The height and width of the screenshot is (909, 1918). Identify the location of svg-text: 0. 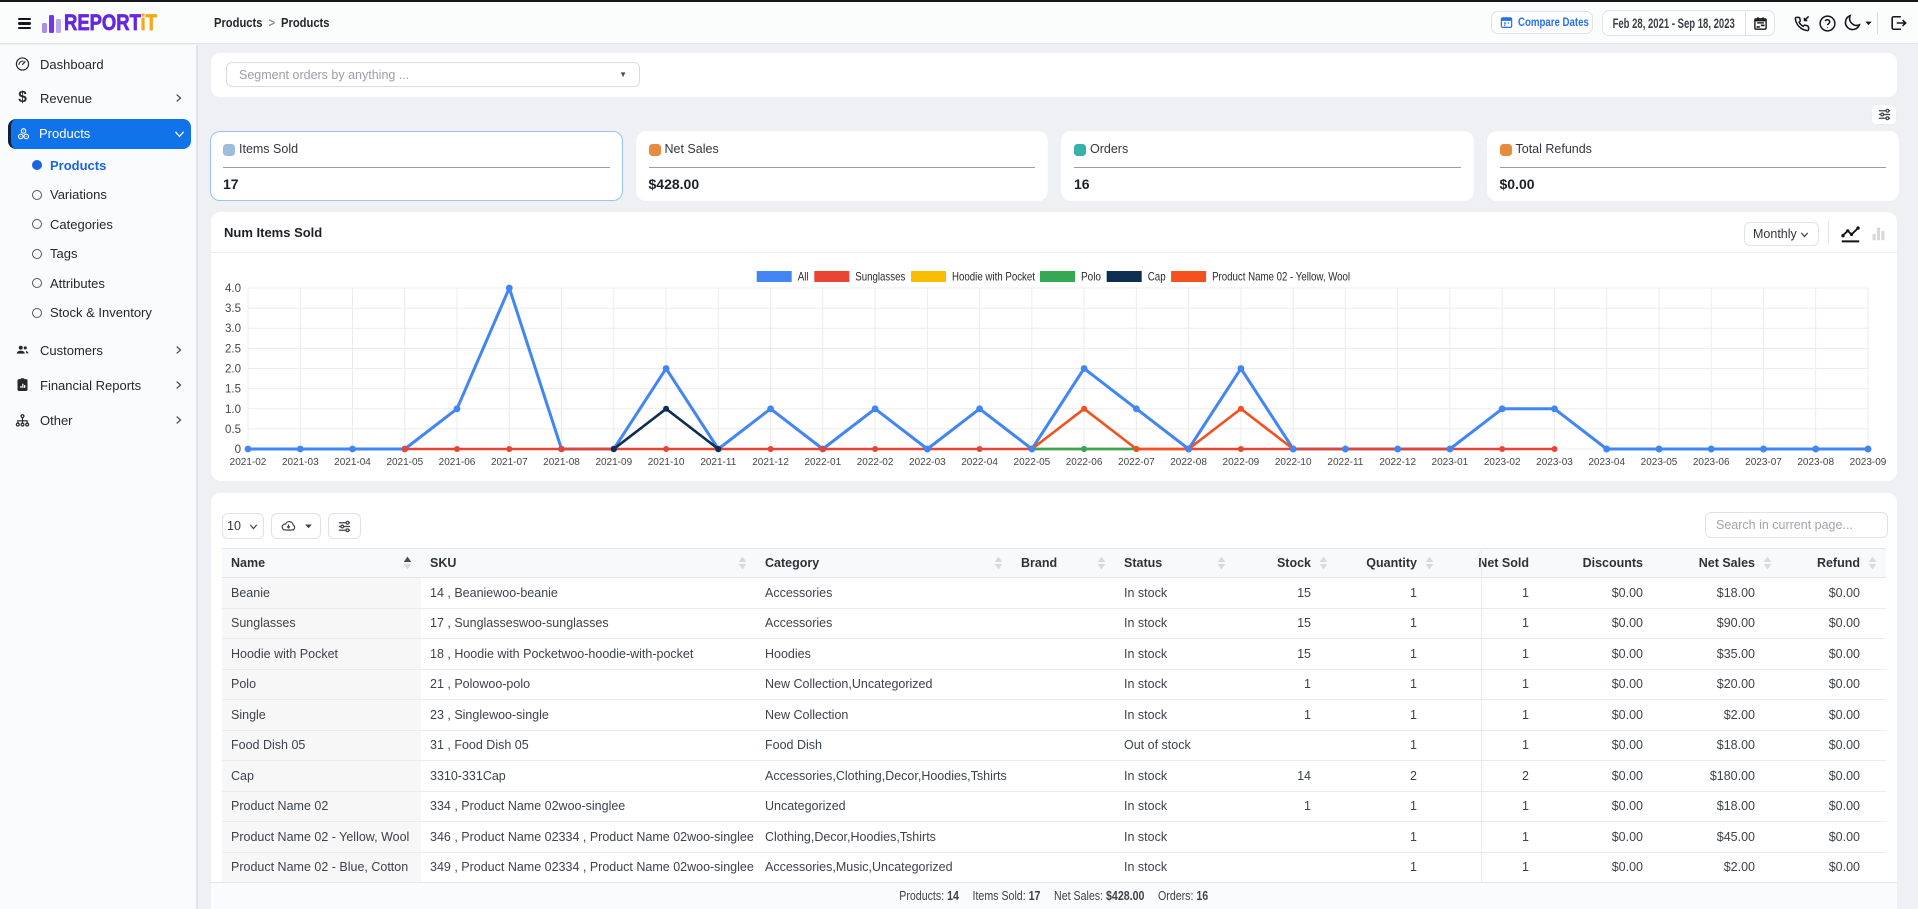
(238, 450).